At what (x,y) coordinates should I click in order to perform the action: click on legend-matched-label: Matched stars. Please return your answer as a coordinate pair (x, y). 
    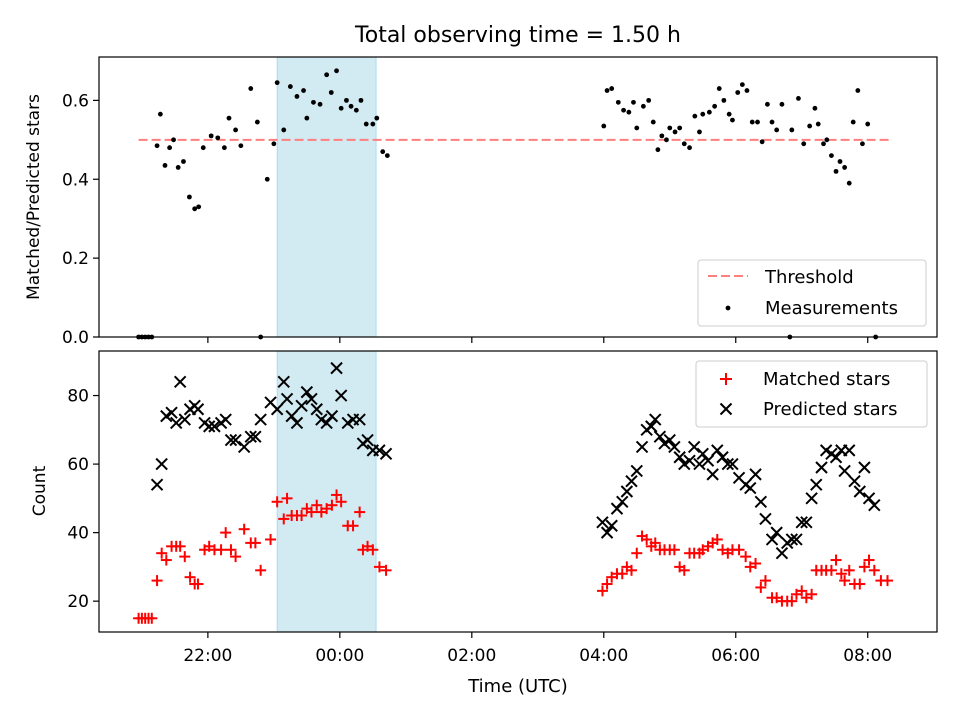
    Looking at the image, I should click on (826, 379).